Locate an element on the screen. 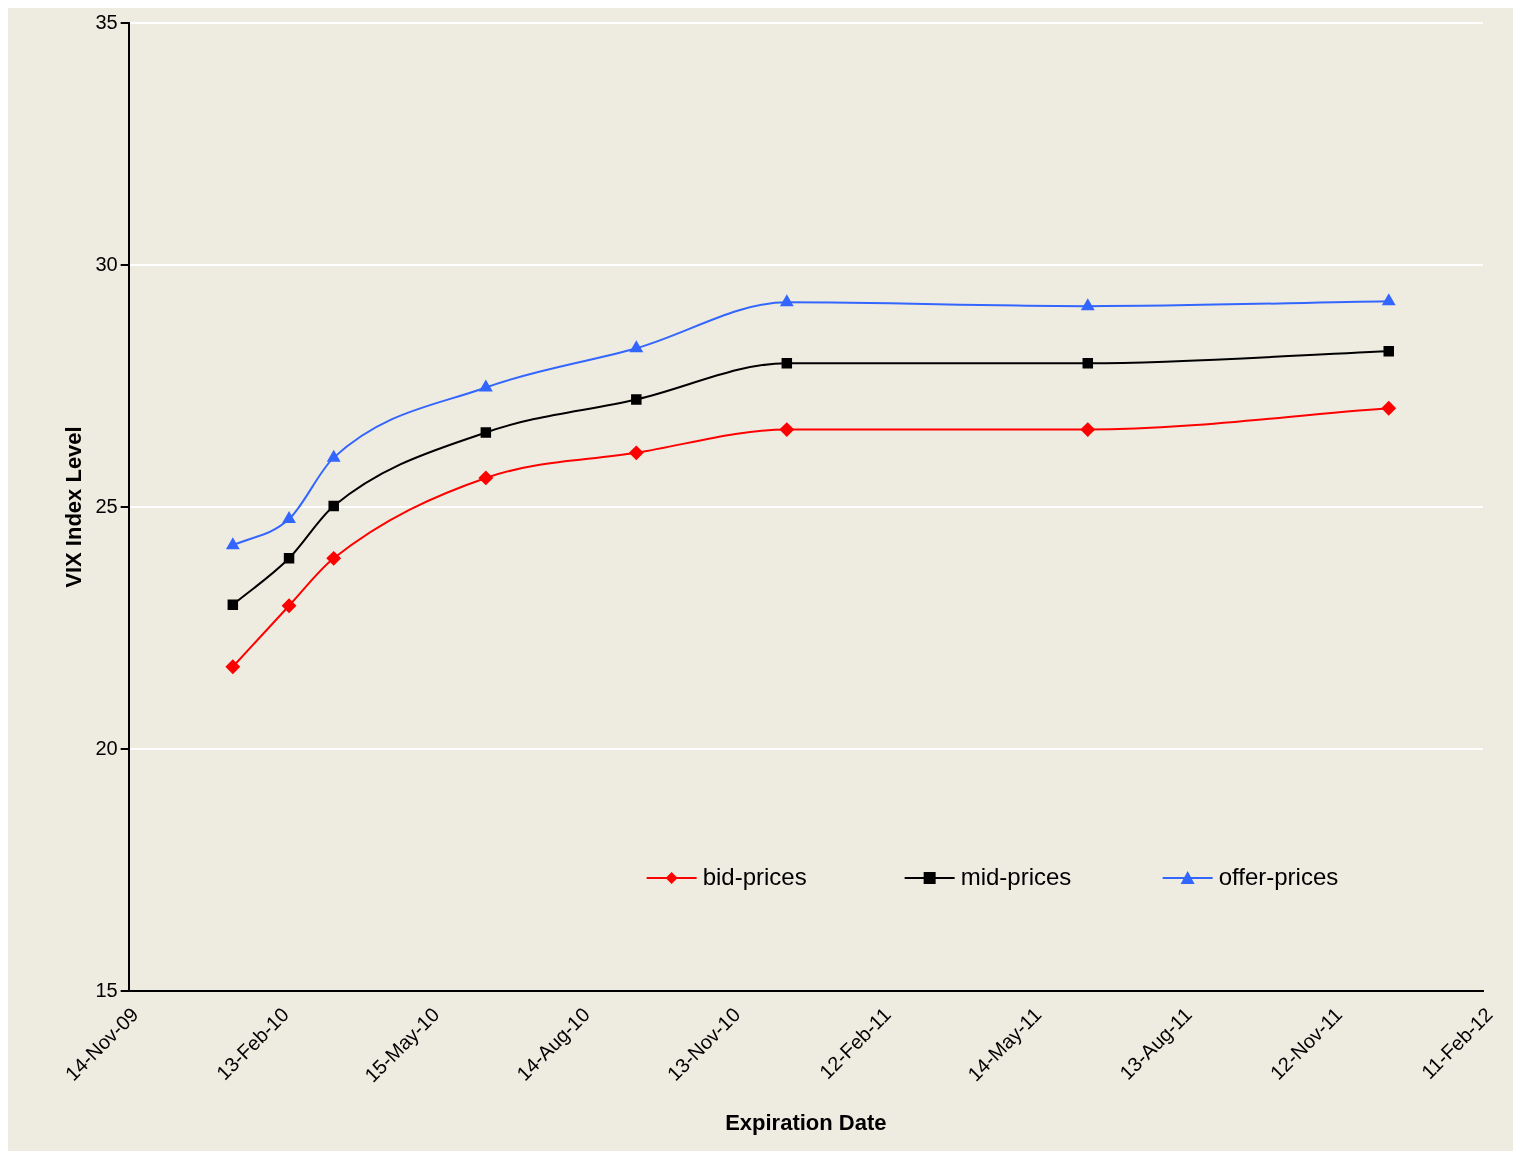 This screenshot has width=1521, height=1159. y-tick-label: 35 is located at coordinates (106, 21).